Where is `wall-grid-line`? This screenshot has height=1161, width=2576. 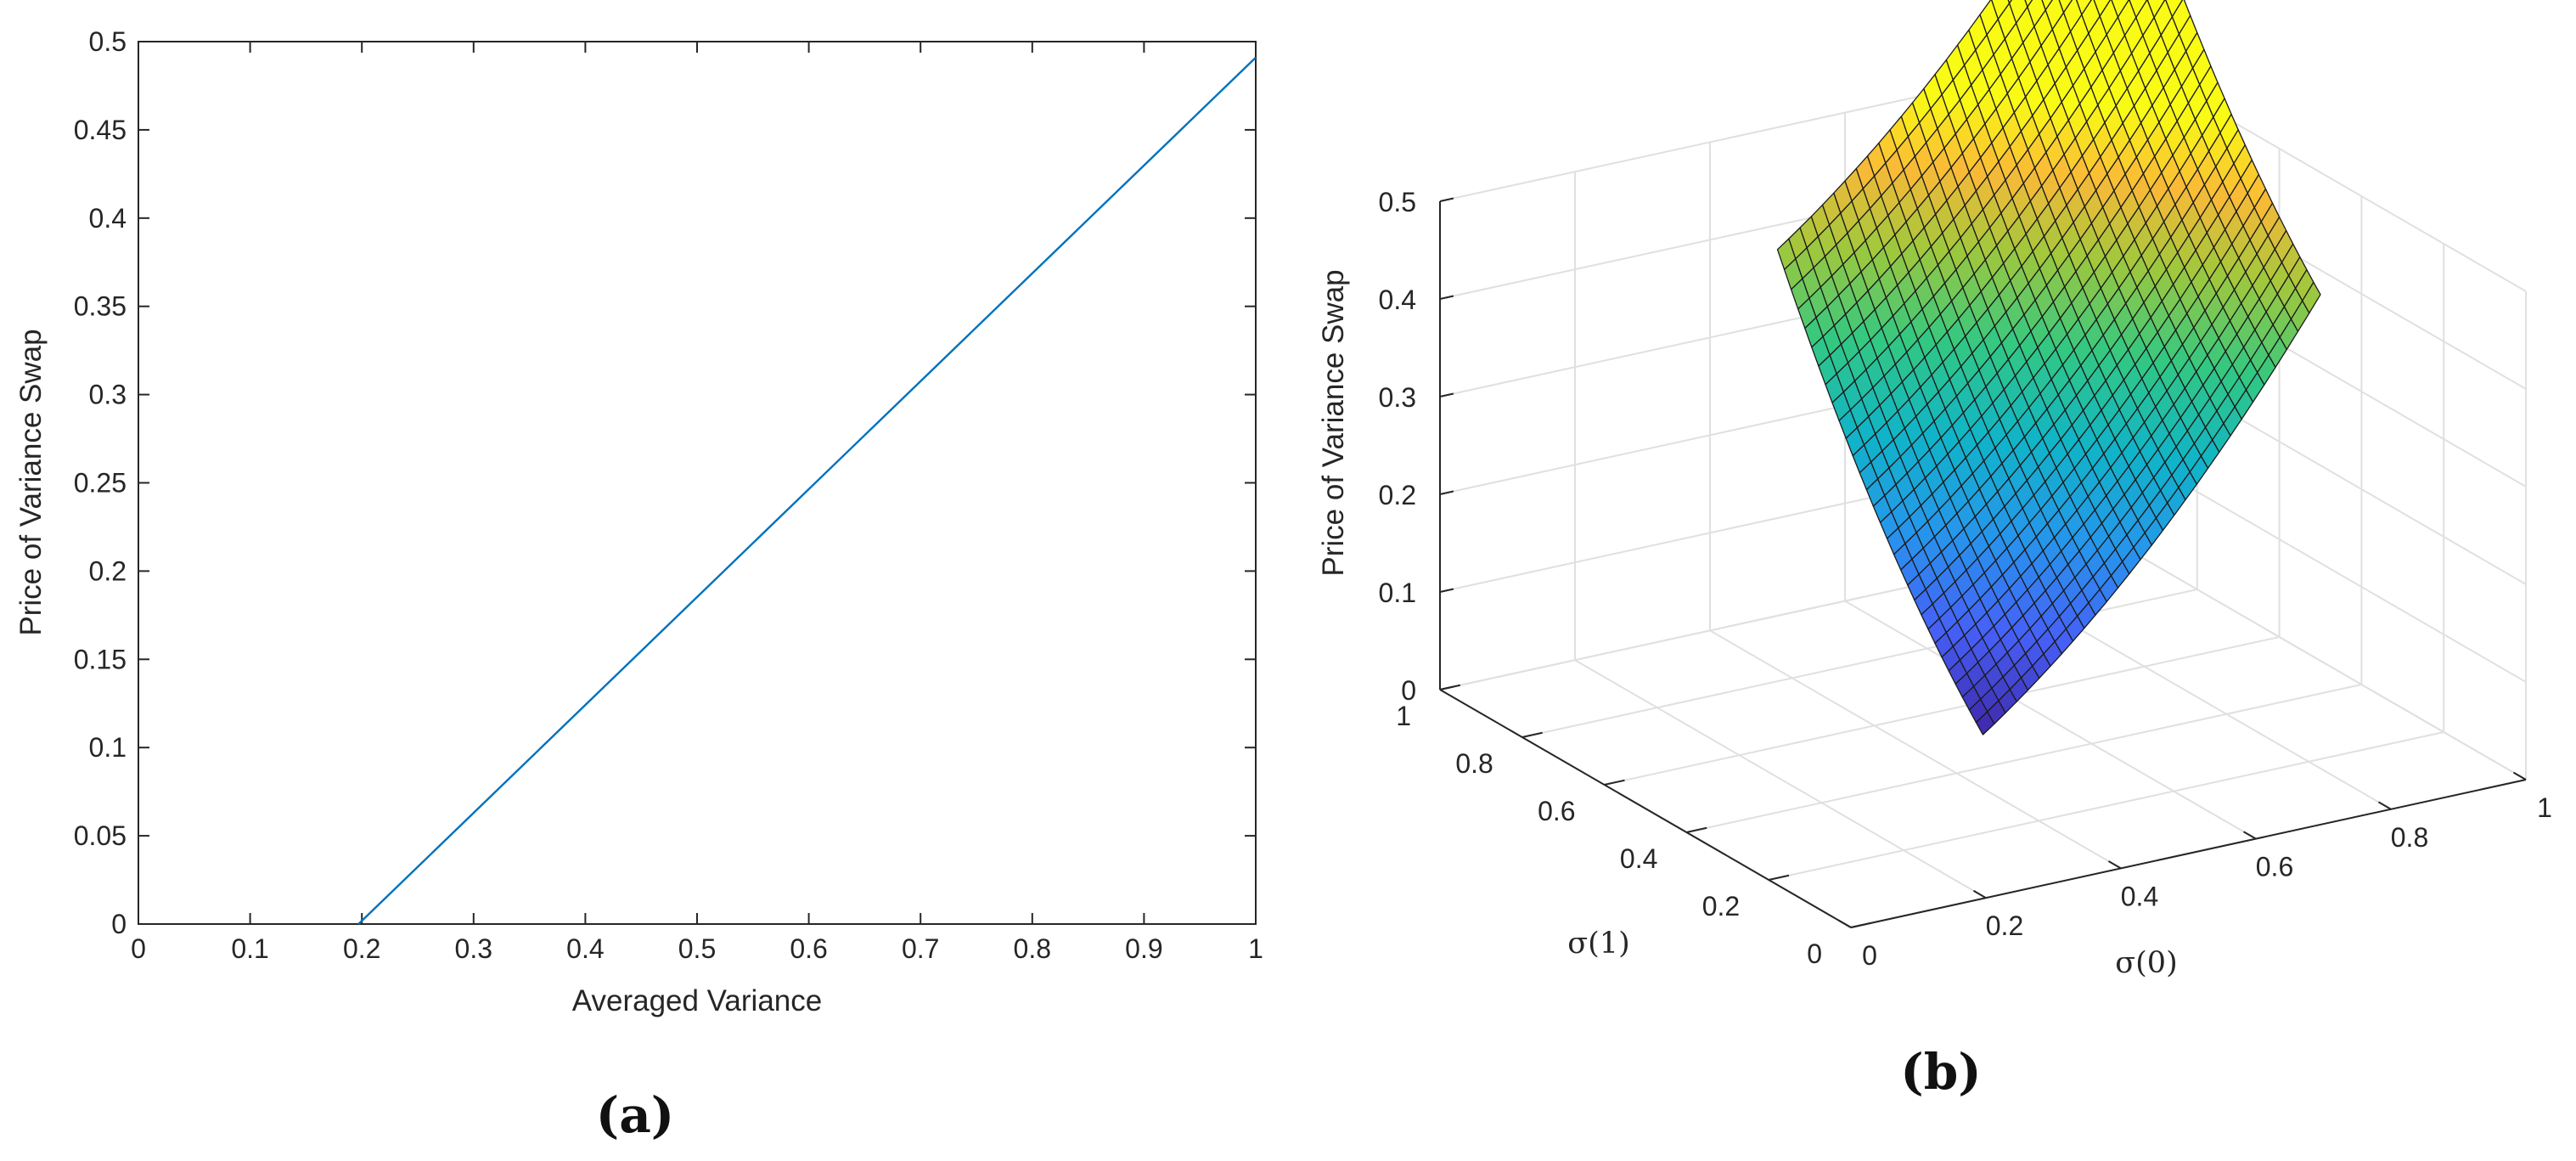 wall-grid-line is located at coordinates (2320, 661).